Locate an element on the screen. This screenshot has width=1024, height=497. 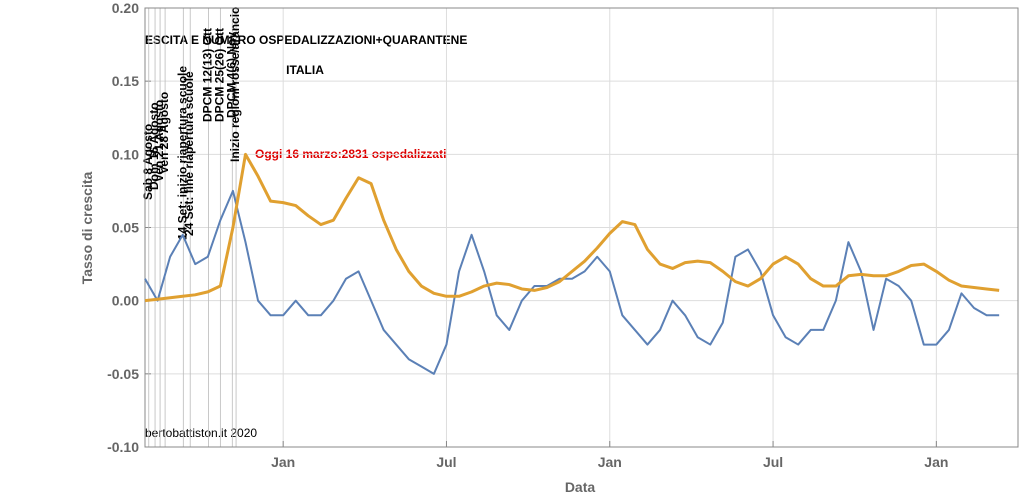
event-label: DPCM 12(13) Ott is located at coordinates (207, 75).